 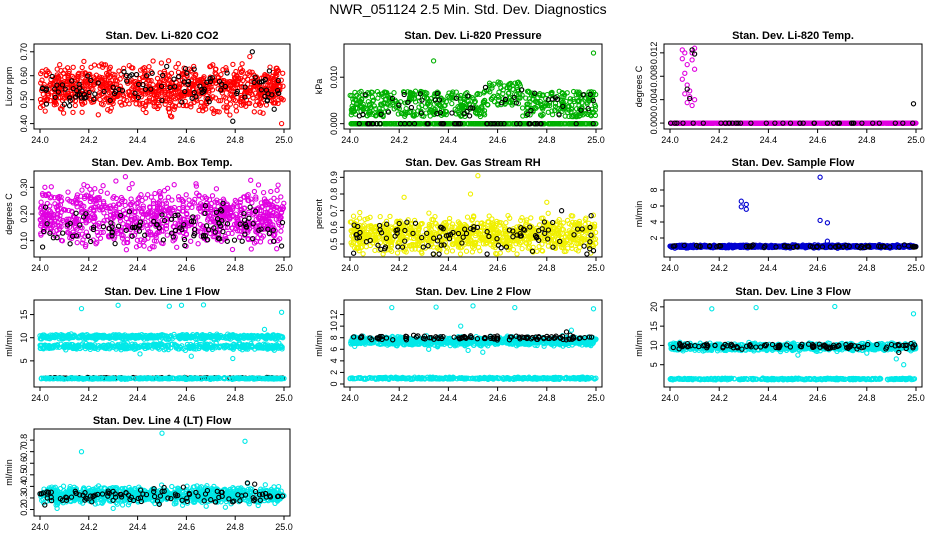 I want to click on y-tick-label: 0.012, so click(x=654, y=53).